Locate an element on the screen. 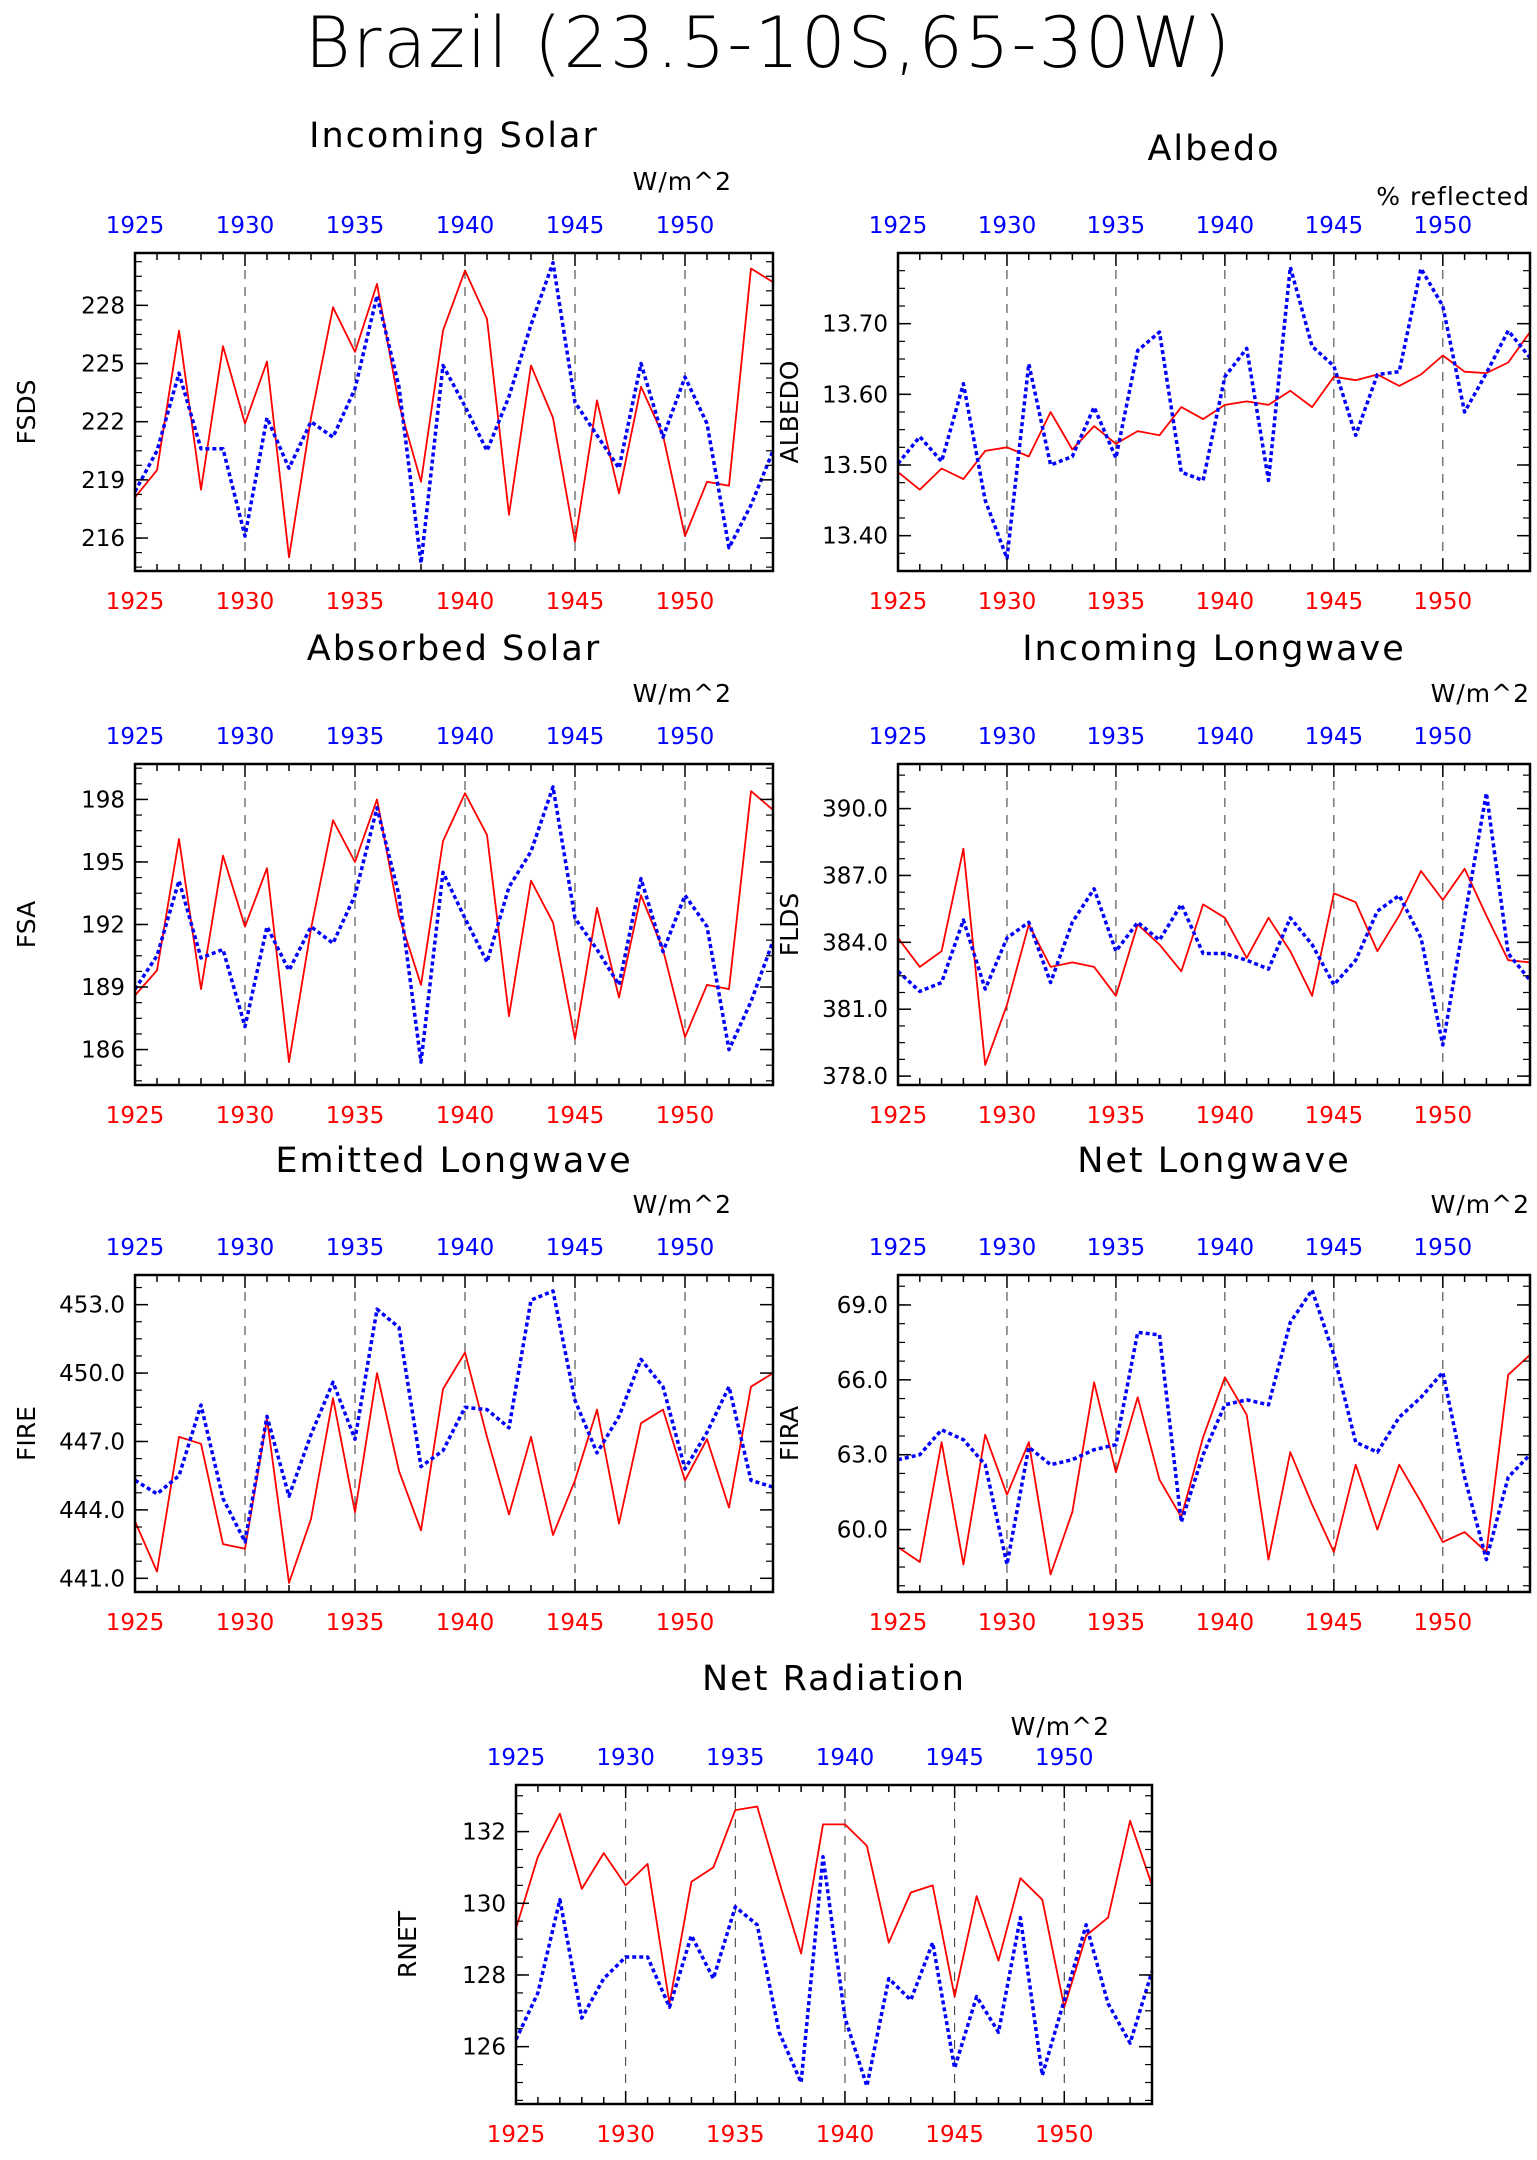 This screenshot has width=1537, height=2160. y-tick-label: 453.0 is located at coordinates (92, 1306).